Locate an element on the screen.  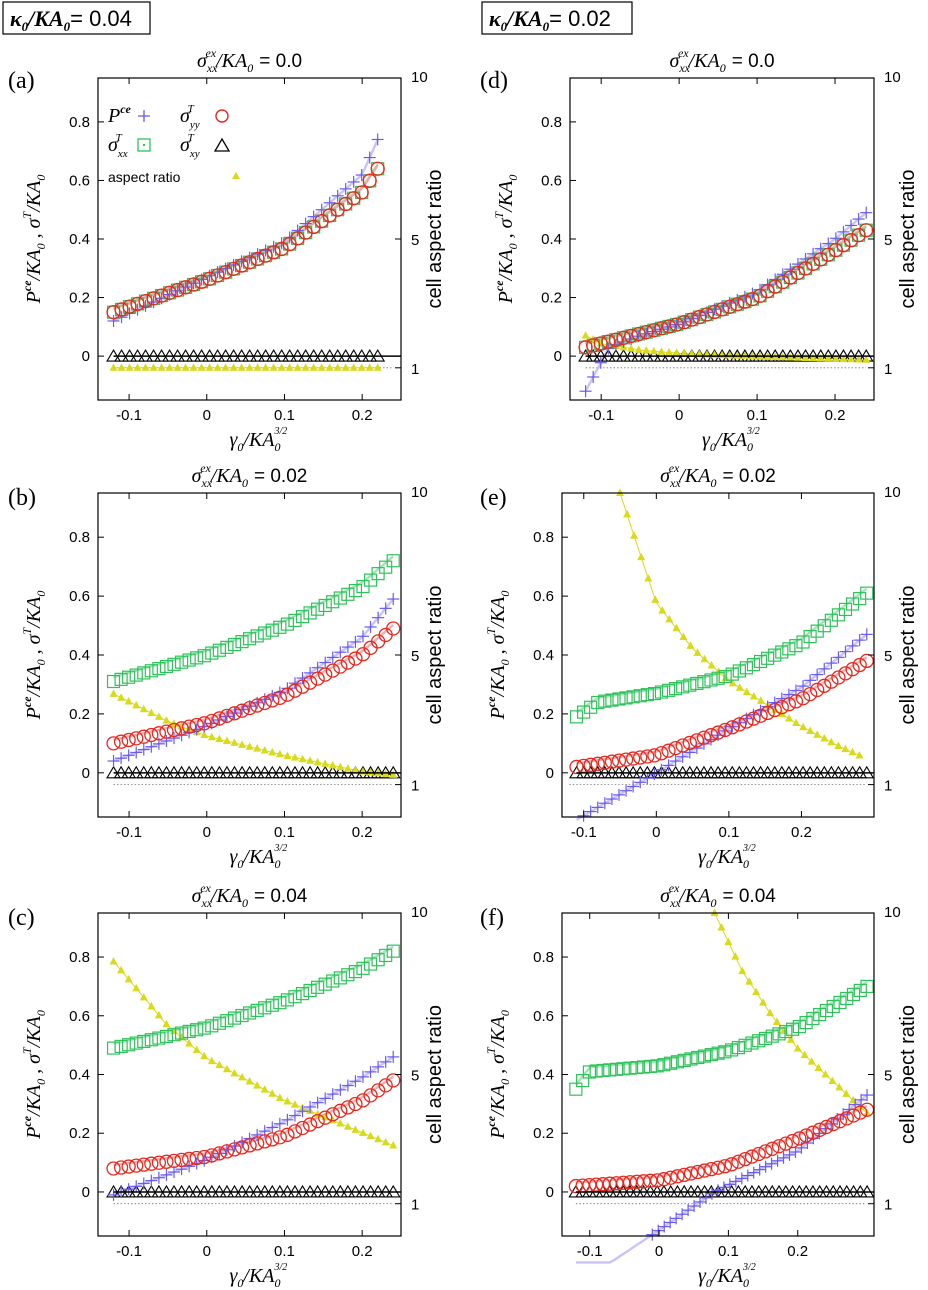
aspect-tick-label: 1 is located at coordinates (888, 1205).